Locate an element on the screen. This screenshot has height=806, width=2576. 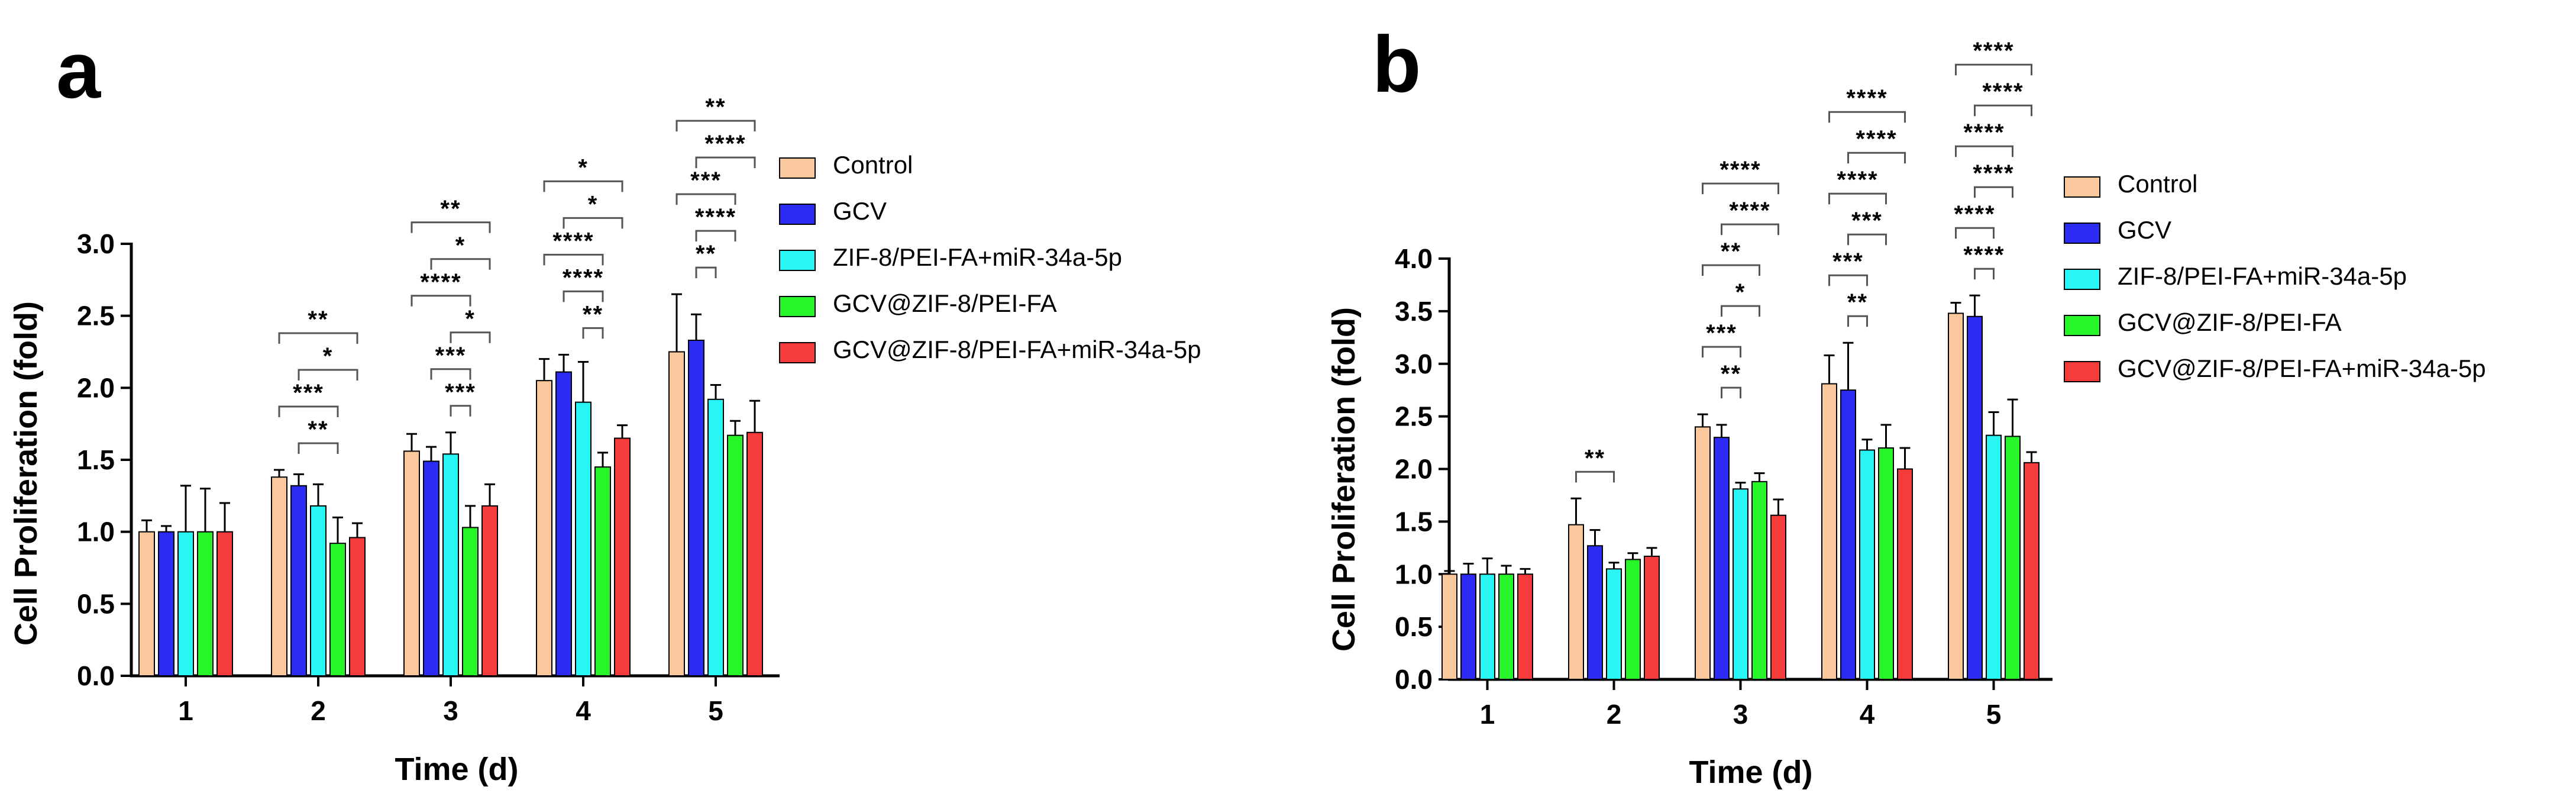
panel-a-y-tick-label: 2.0 is located at coordinates (96, 388).